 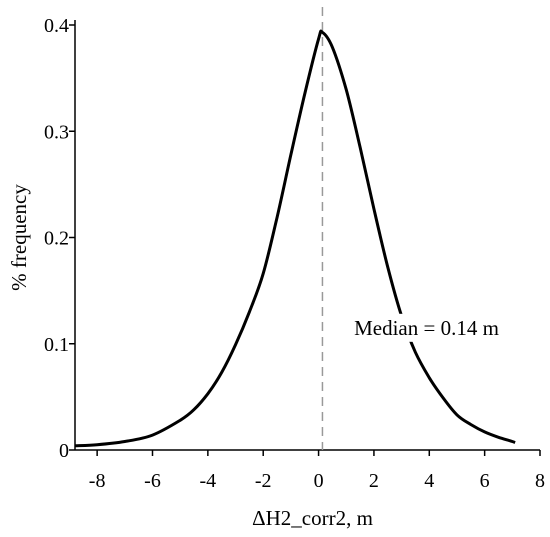 I want to click on y-tick-label: 0.4, so click(x=56, y=26).